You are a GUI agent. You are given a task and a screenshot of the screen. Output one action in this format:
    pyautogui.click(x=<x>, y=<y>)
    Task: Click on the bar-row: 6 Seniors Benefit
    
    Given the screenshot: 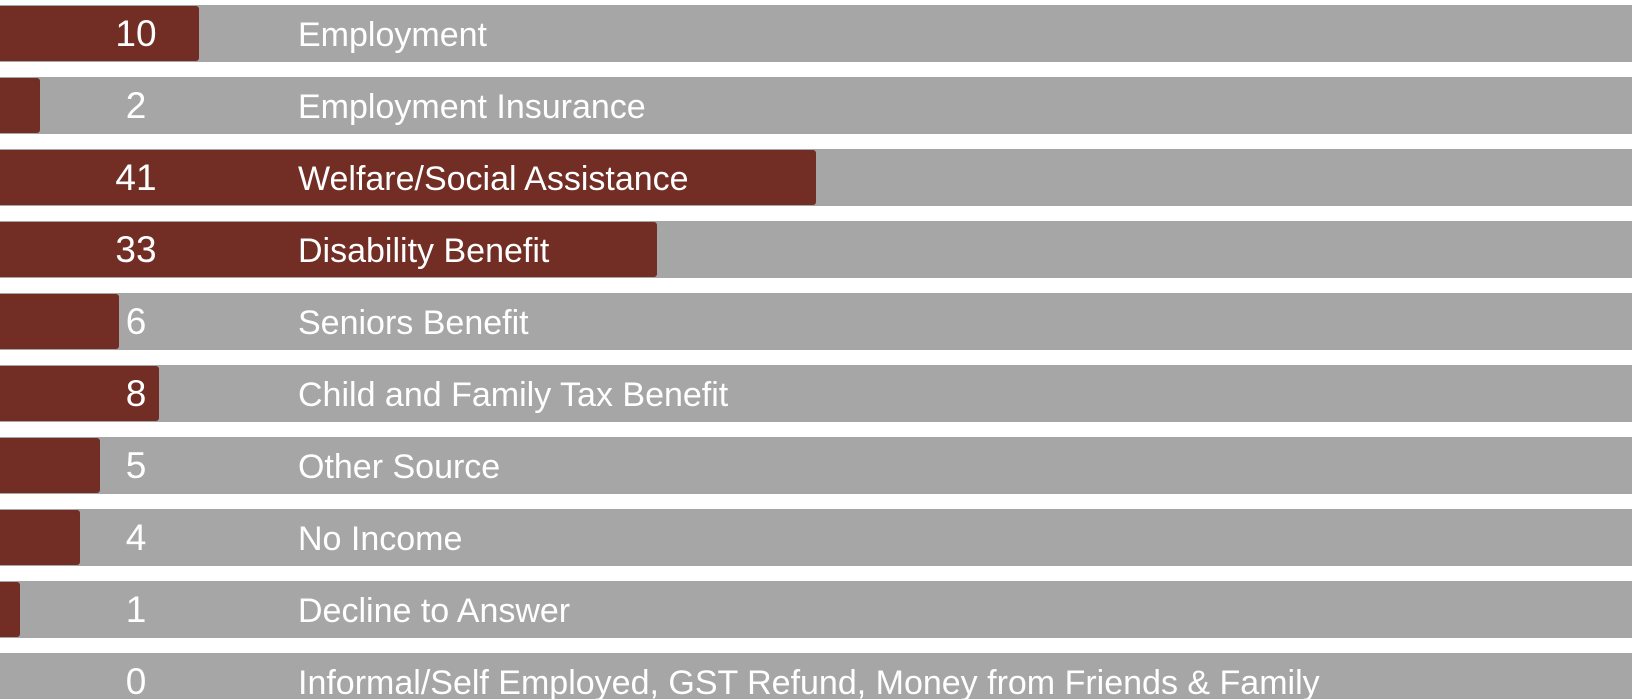 What is the action you would take?
    pyautogui.click(x=816, y=321)
    